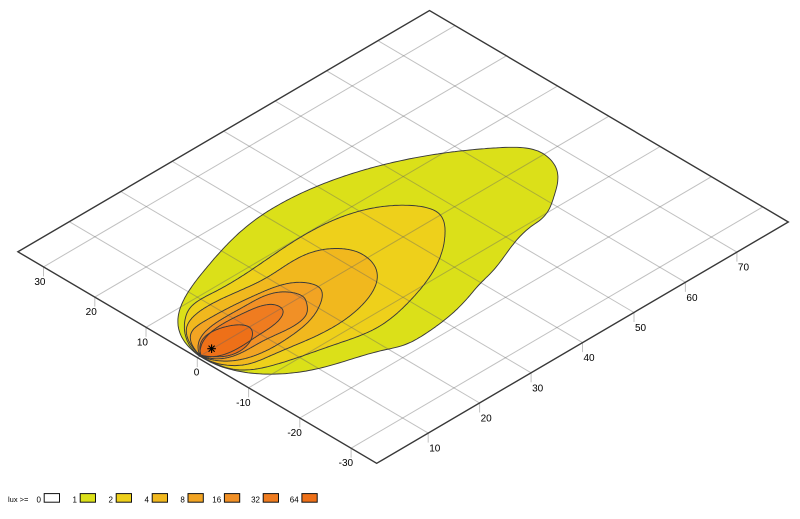 Image resolution: width=800 pixels, height=519 pixels. Describe the element at coordinates (147, 499) in the screenshot. I see `svg-text: 4` at that location.